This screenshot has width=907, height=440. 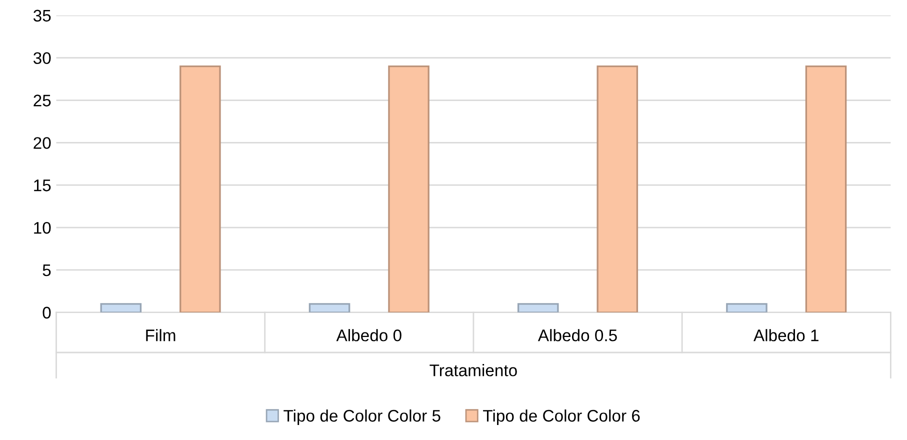 What do you see at coordinates (42, 186) in the screenshot?
I see `y-tick-label: 15` at bounding box center [42, 186].